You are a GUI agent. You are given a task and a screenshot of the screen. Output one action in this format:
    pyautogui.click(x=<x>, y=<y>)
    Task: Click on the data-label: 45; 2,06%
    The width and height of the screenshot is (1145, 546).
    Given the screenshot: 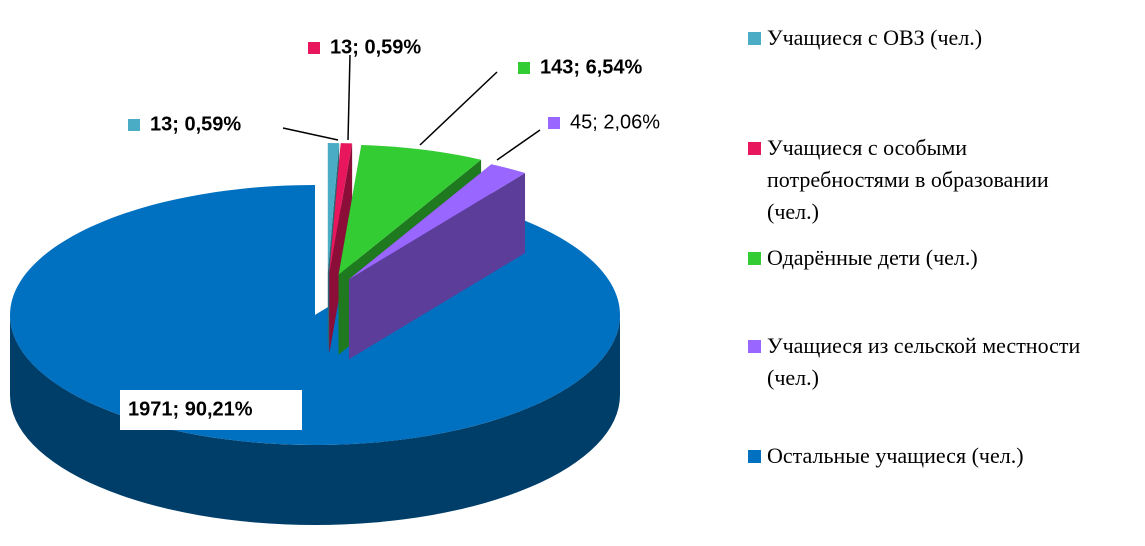 What is the action you would take?
    pyautogui.click(x=615, y=122)
    